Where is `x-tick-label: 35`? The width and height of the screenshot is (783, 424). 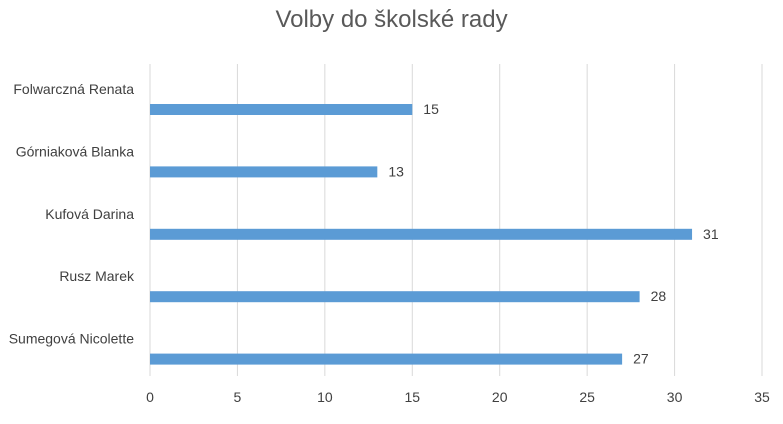 x-tick-label: 35 is located at coordinates (762, 397).